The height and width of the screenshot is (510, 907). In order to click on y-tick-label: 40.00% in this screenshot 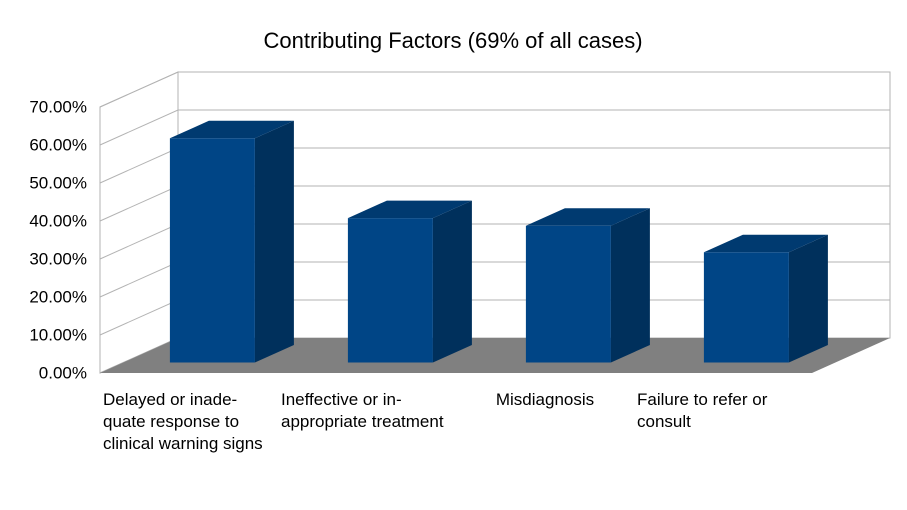, I will do `click(58, 220)`.